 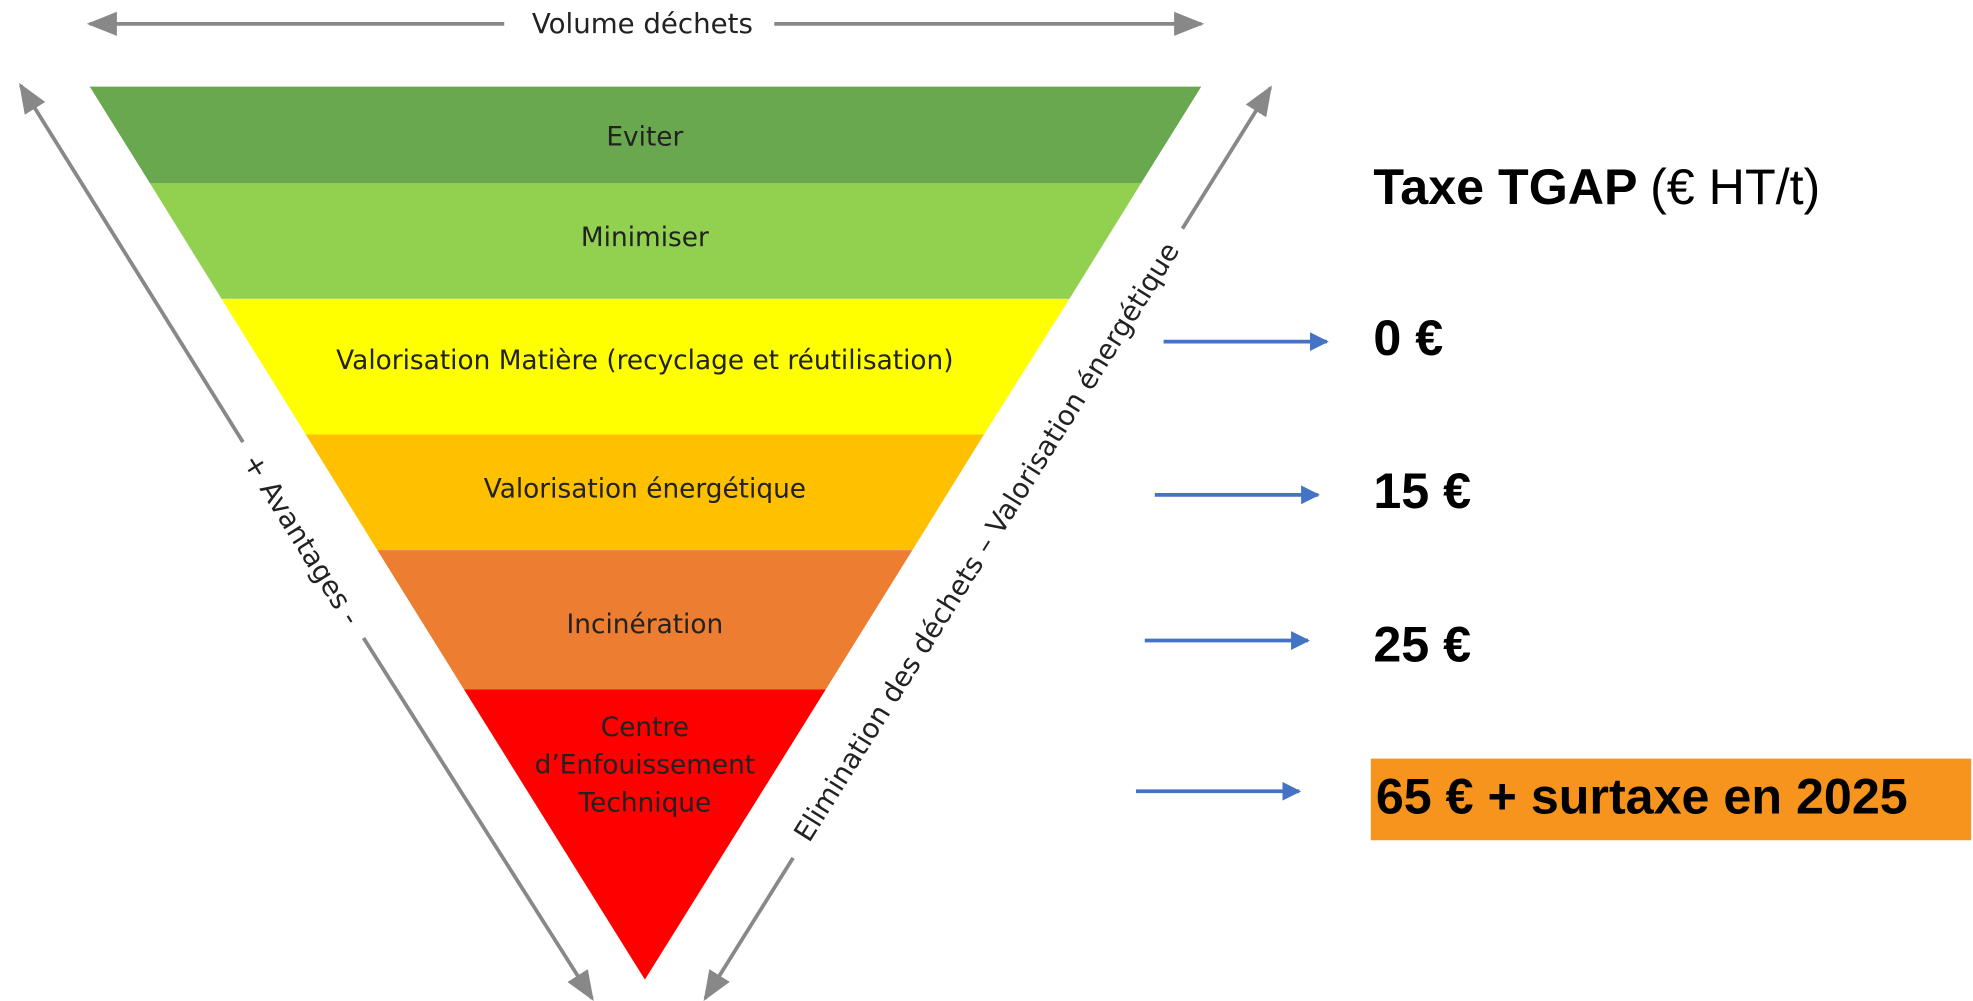 I want to click on level-label: Valorisation énergétique, so click(x=645, y=489).